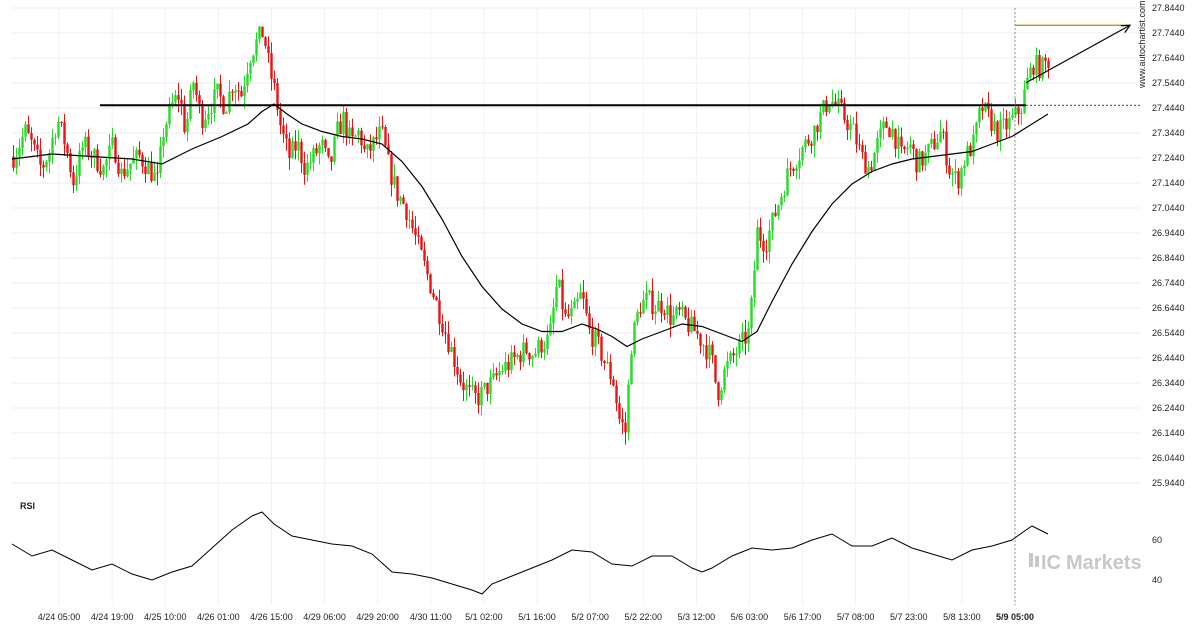  What do you see at coordinates (271, 617) in the screenshot?
I see `time-tick-label: 4/26 15:00` at bounding box center [271, 617].